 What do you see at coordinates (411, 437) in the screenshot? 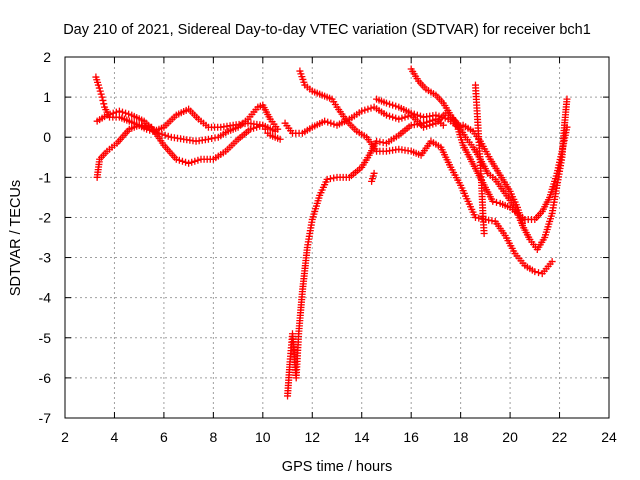
I see `x-tick-label: 16` at bounding box center [411, 437].